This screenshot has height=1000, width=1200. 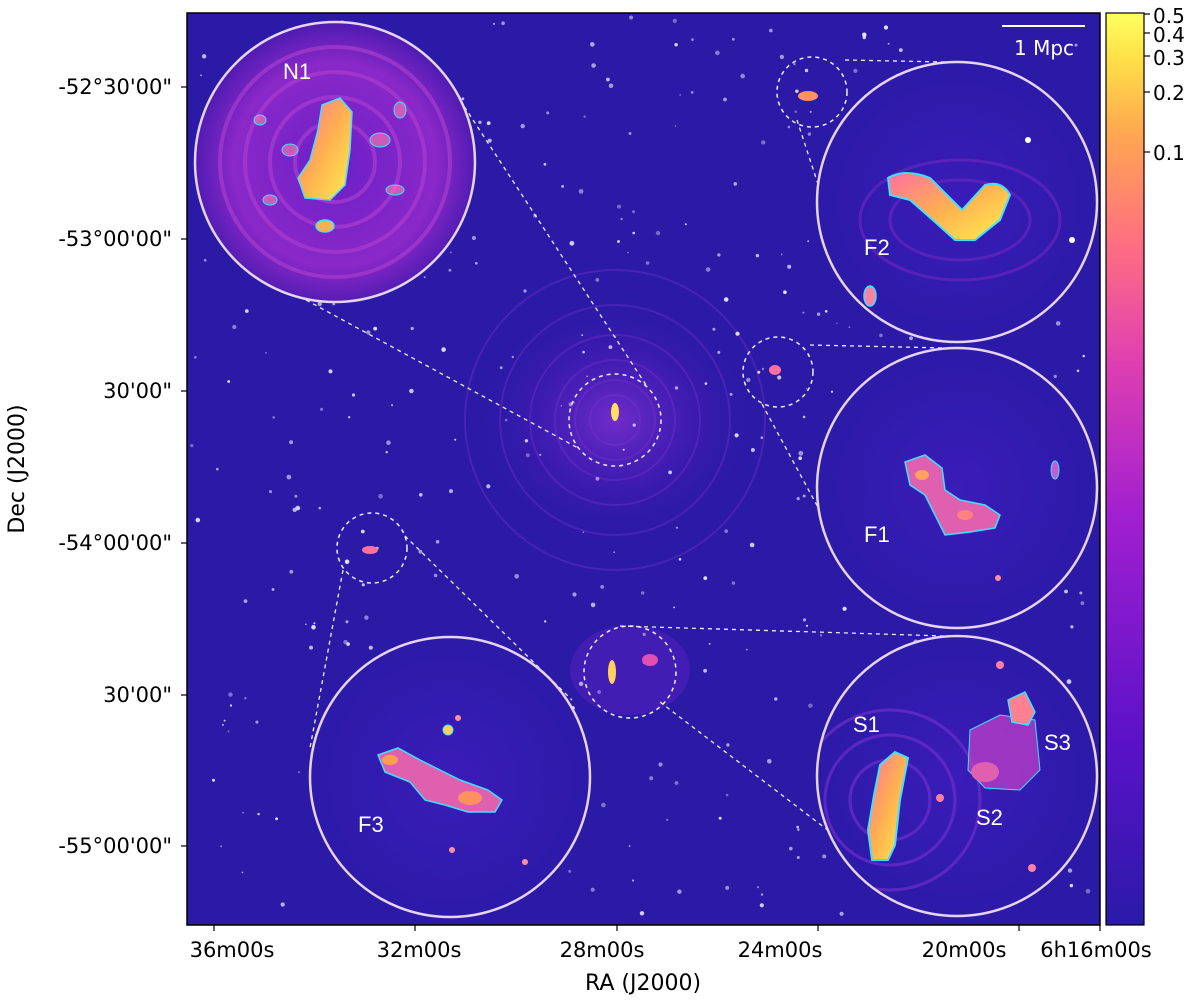 What do you see at coordinates (643, 983) in the screenshot?
I see `x-axis-label: RA (J2000)` at bounding box center [643, 983].